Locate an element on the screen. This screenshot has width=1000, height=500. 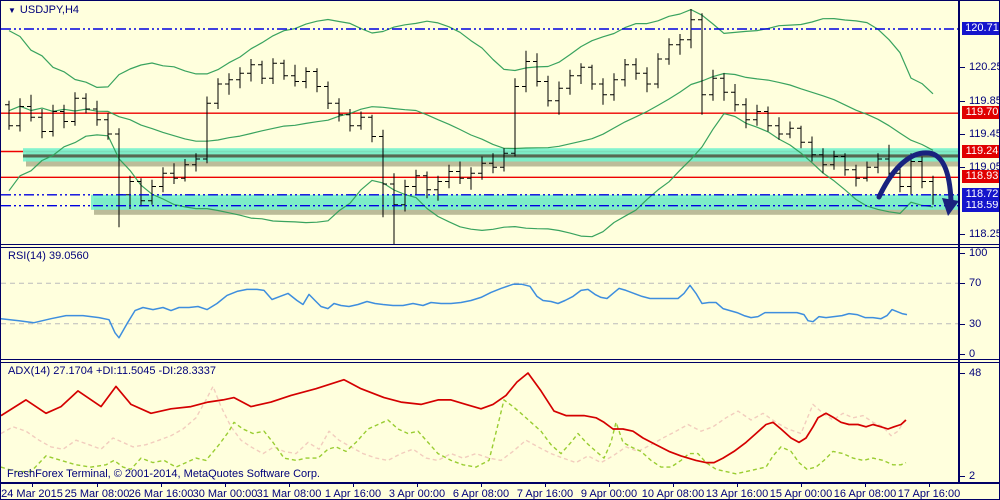
time-axis-label: 6 Apr 08:00 is located at coordinates (481, 494).